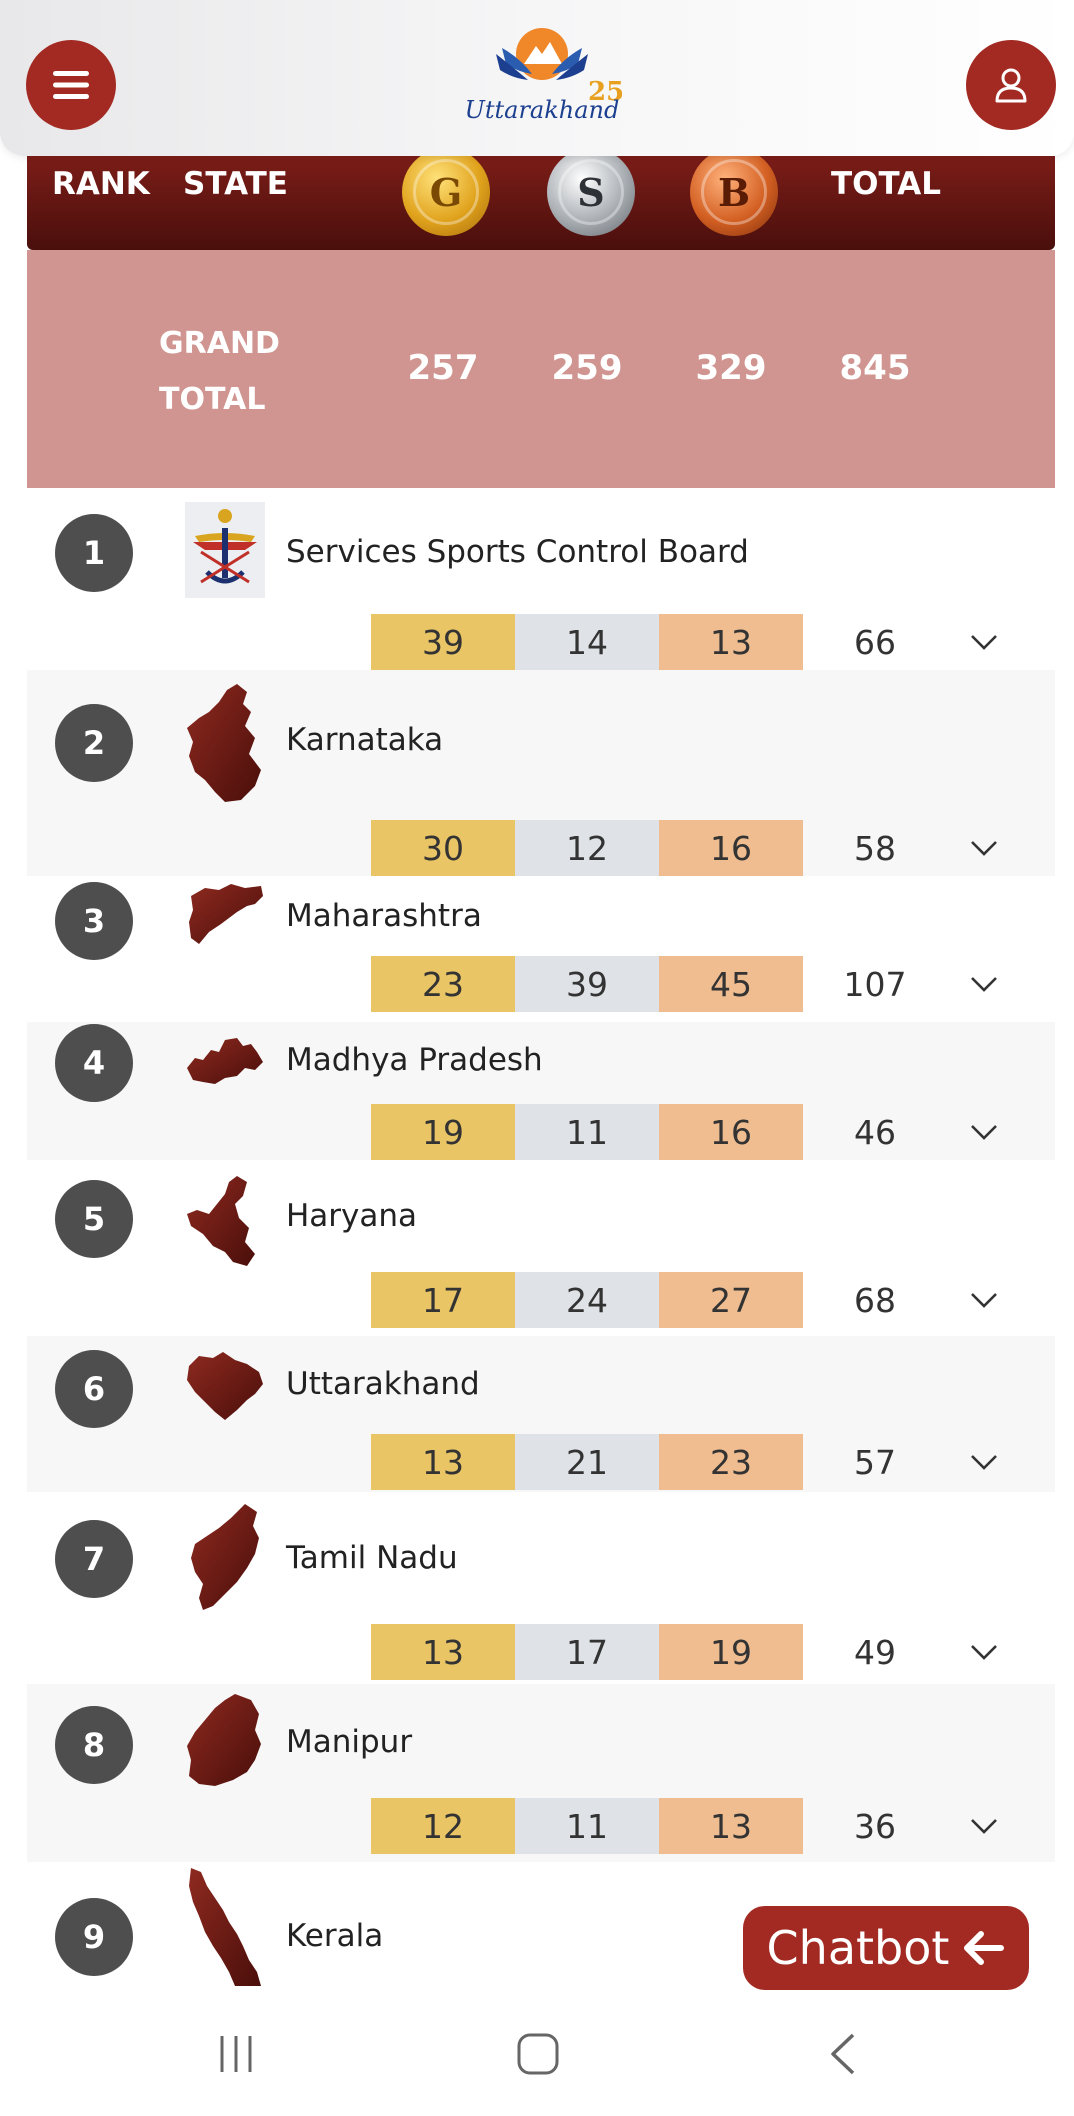 This screenshot has height=2116, width=1074. I want to click on gold-count: 17, so click(443, 1300).